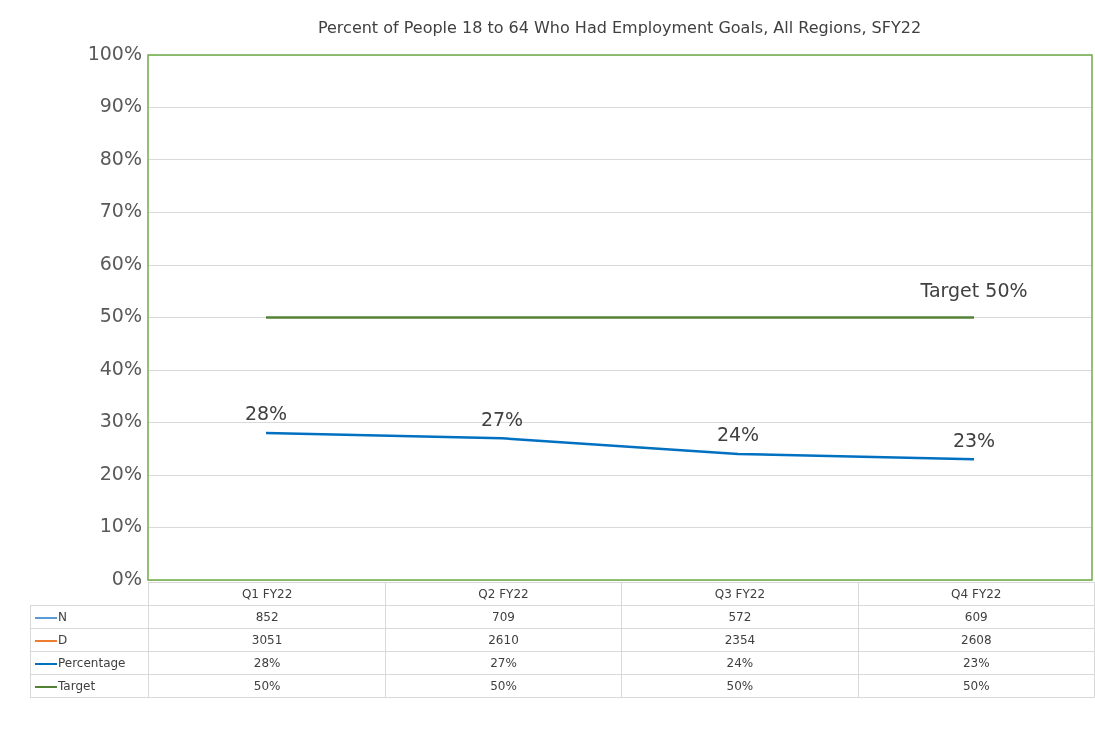  Describe the element at coordinates (267, 594) in the screenshot. I see `x-tick-label: Q1 FY22` at that location.